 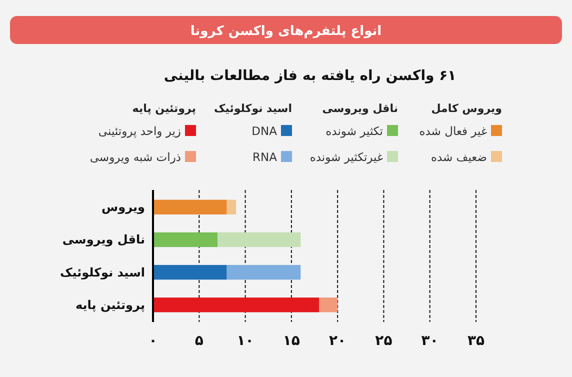 I want to click on legend-label: زیر واحد پروتئینی, so click(x=139, y=131).